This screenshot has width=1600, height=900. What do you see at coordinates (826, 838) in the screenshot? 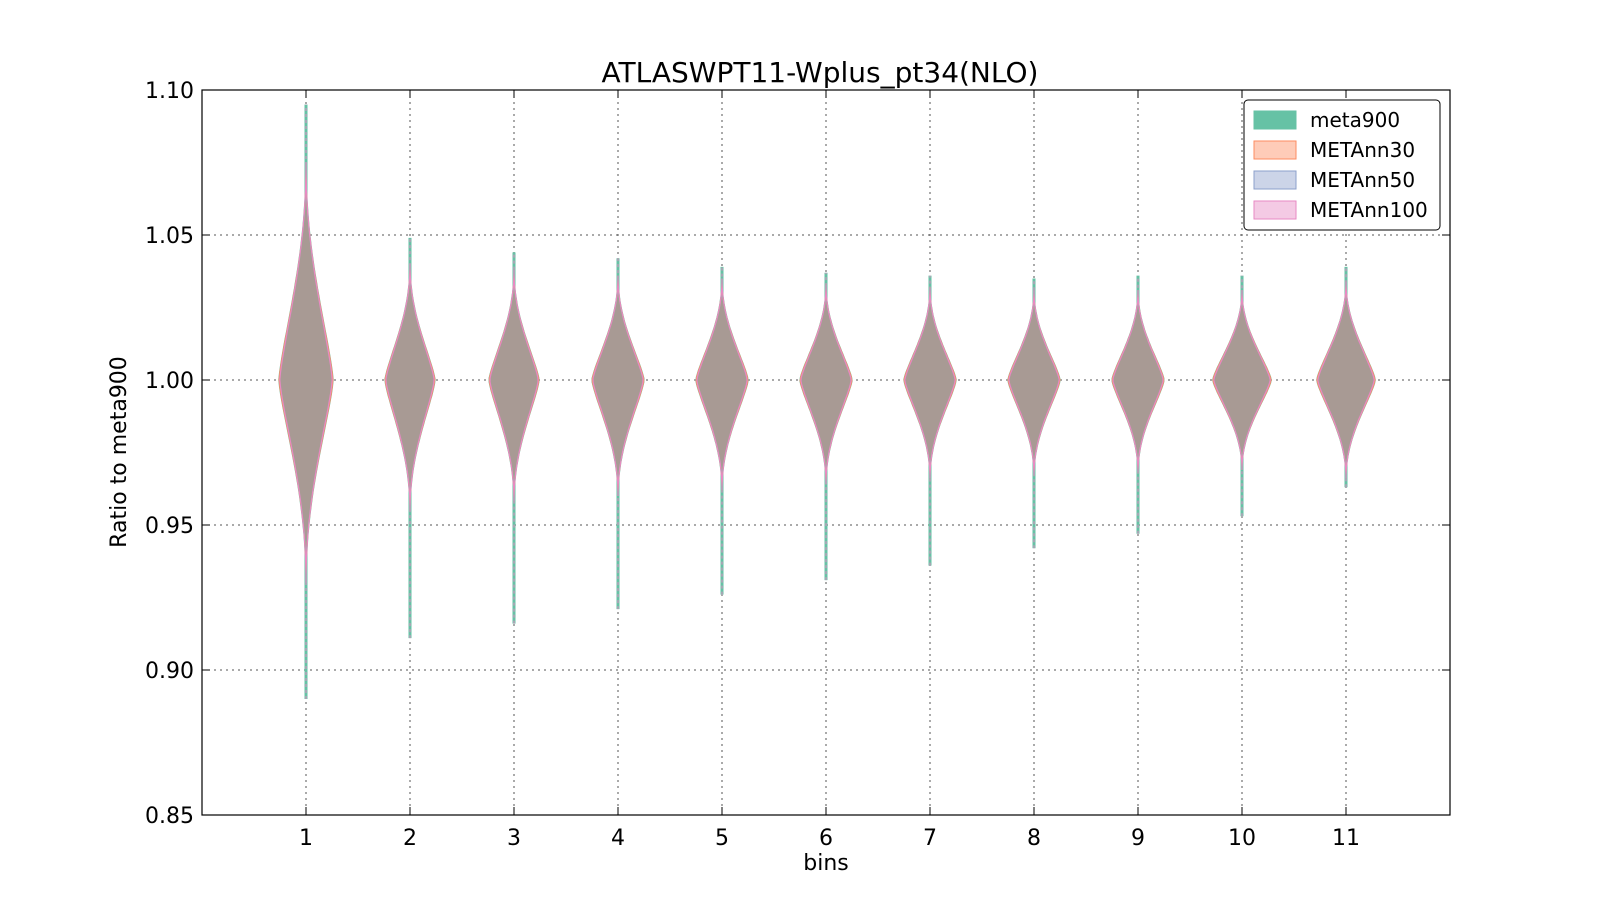
I see `x-tick-label: 6` at bounding box center [826, 838].